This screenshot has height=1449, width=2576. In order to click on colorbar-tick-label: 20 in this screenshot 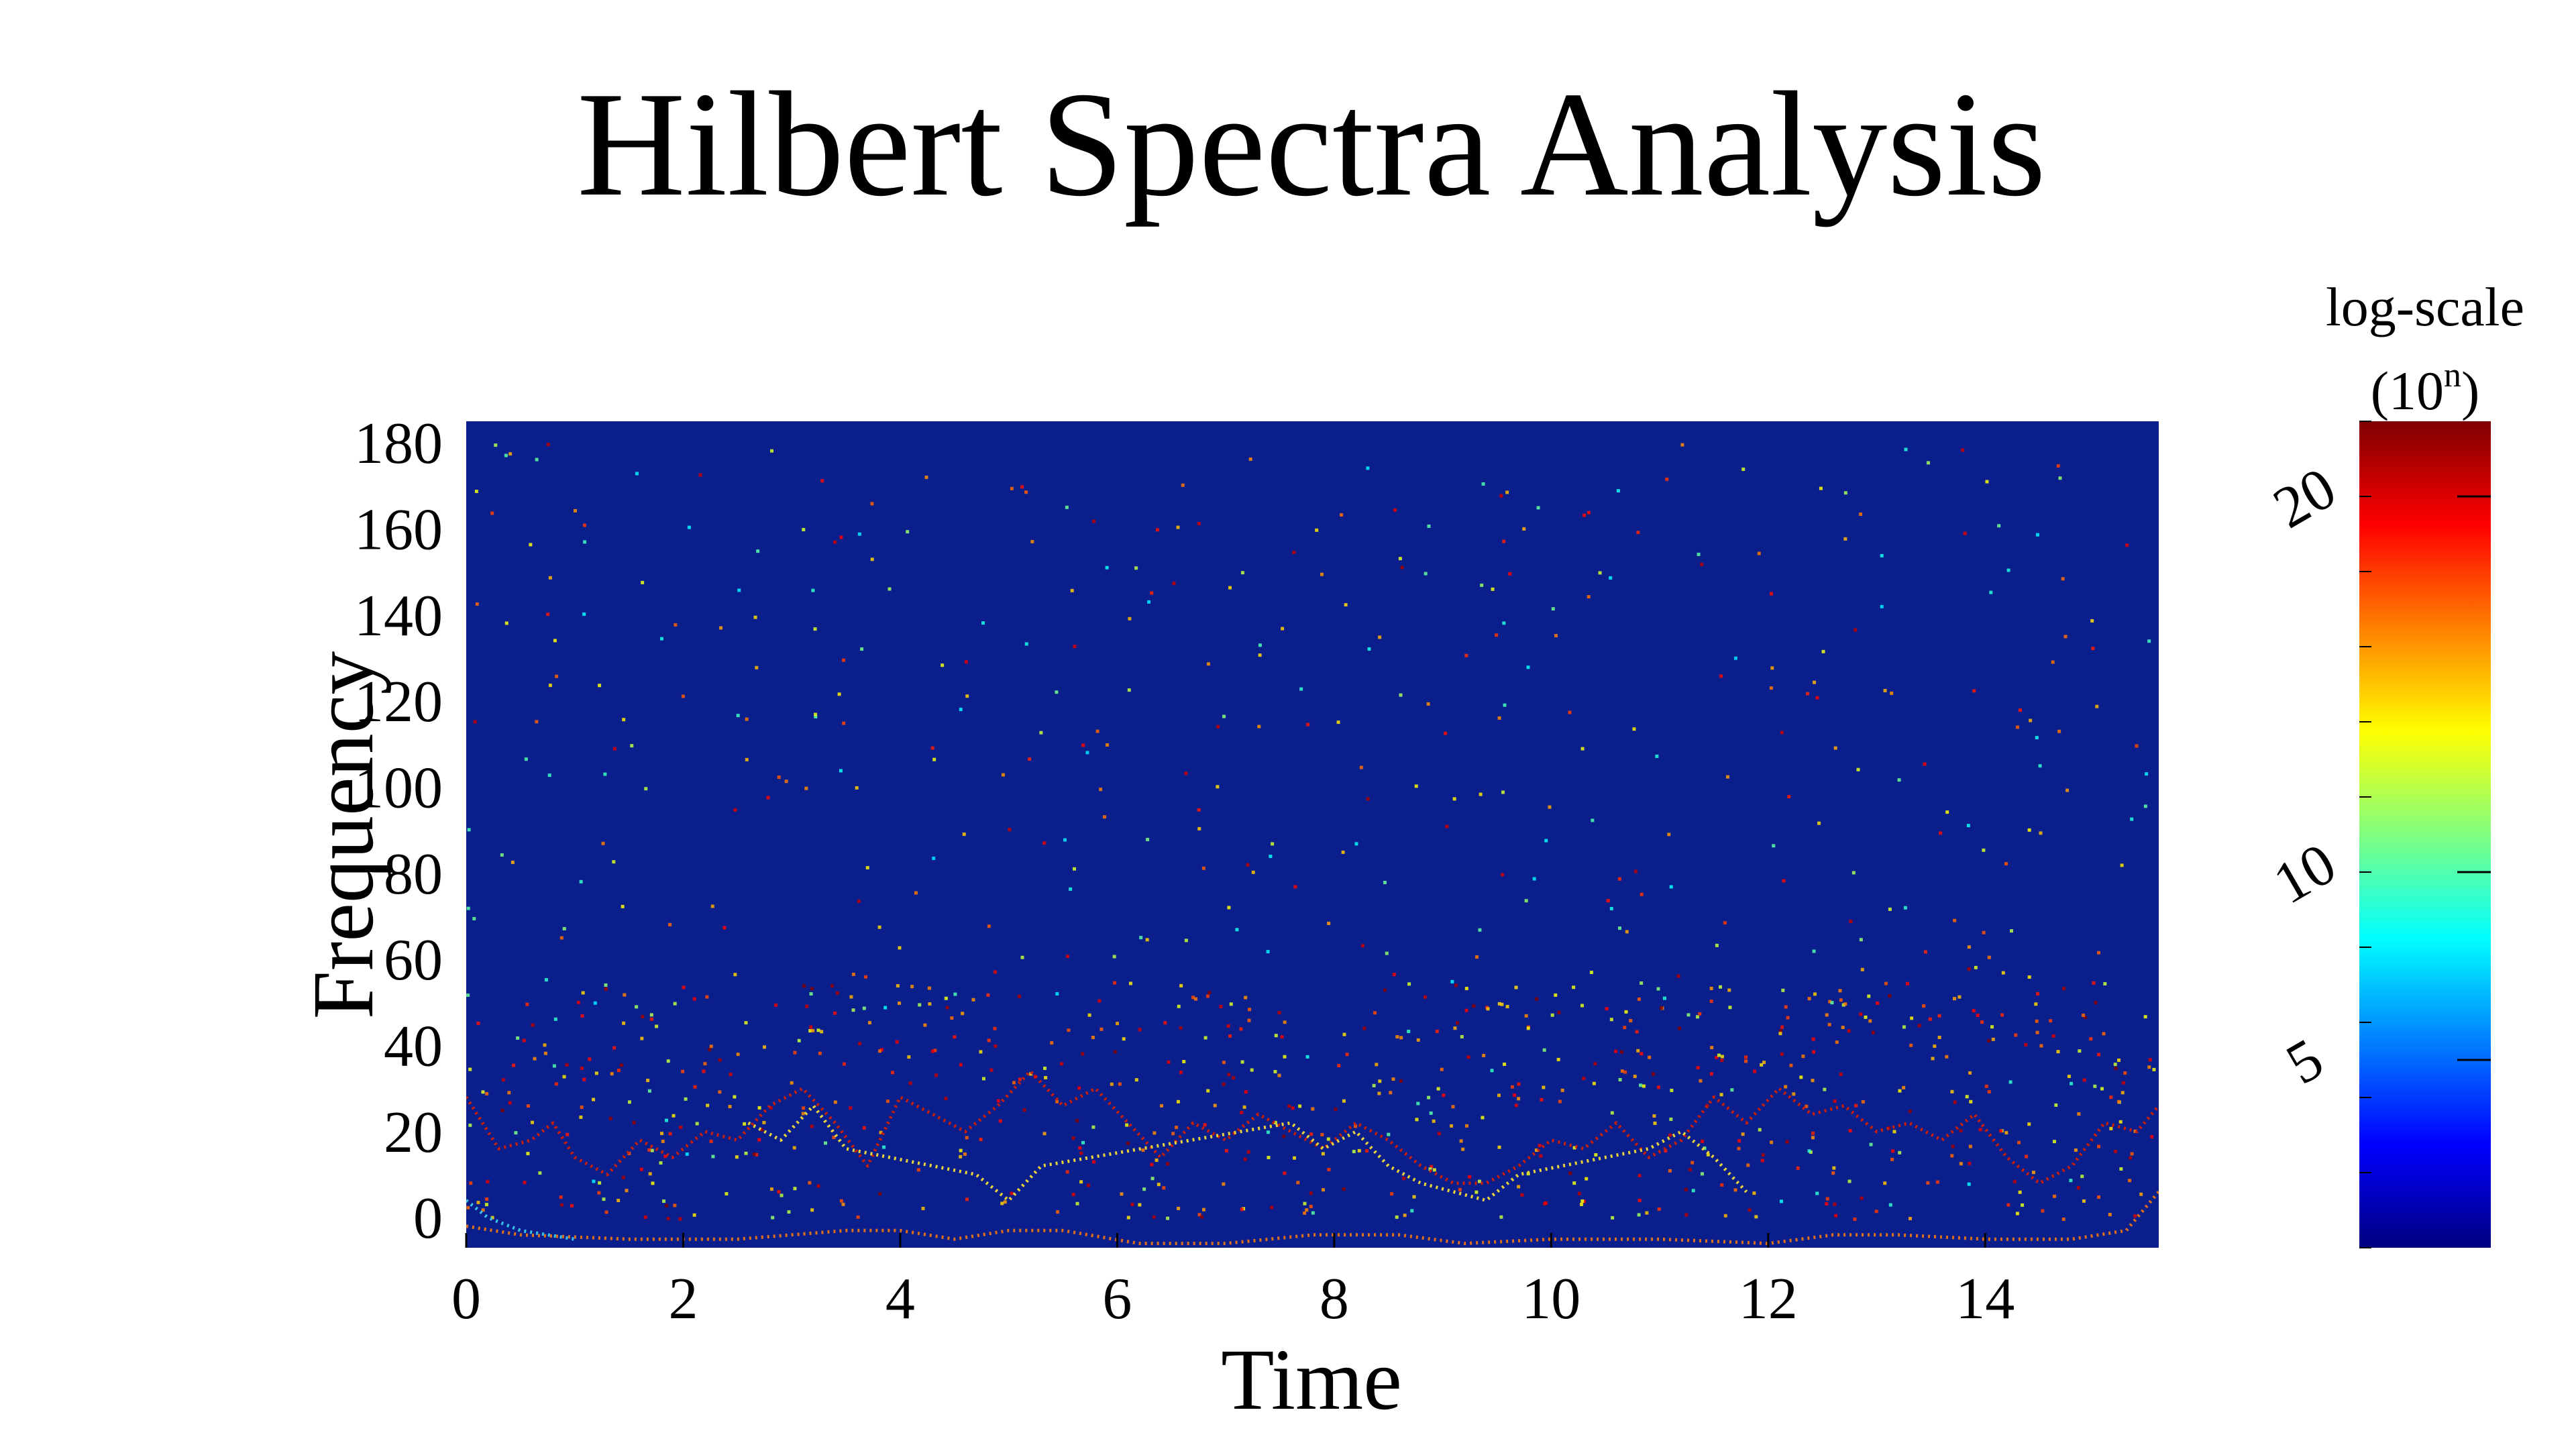, I will do `click(2305, 498)`.